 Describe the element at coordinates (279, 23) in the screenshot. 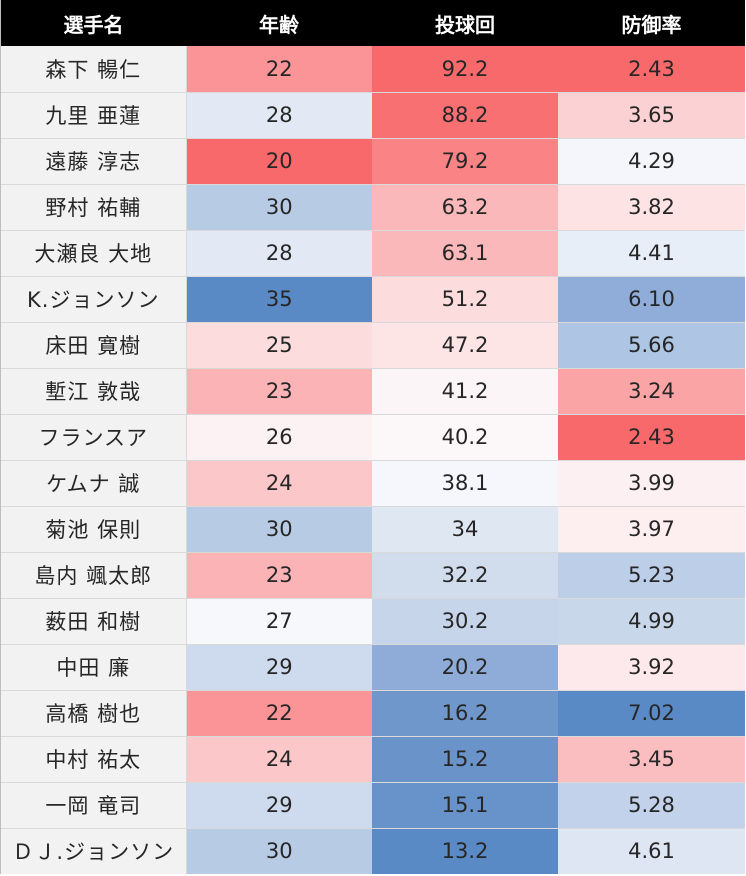

I see `header-age: 年齢` at that location.